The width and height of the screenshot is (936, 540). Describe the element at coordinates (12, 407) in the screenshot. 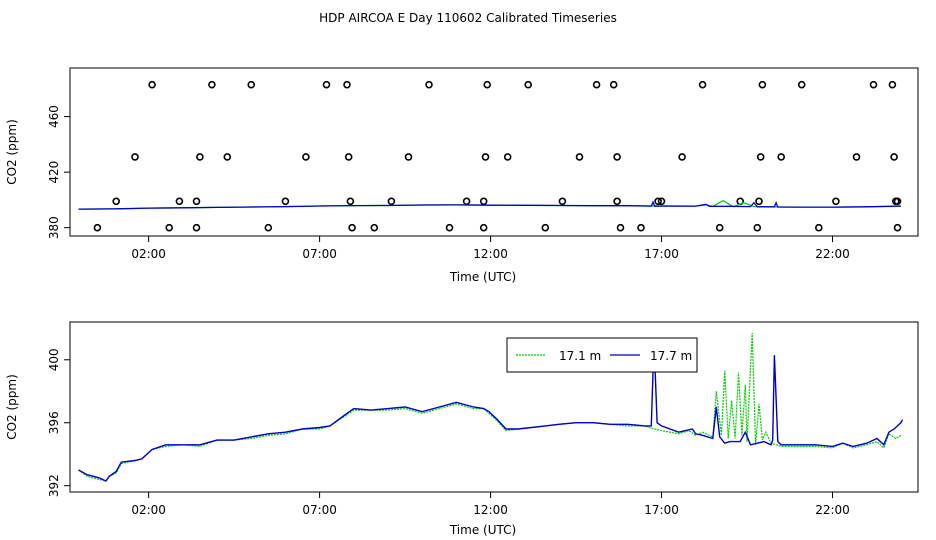

I see `bottom-y-axis-label: CO2 (ppm)` at that location.